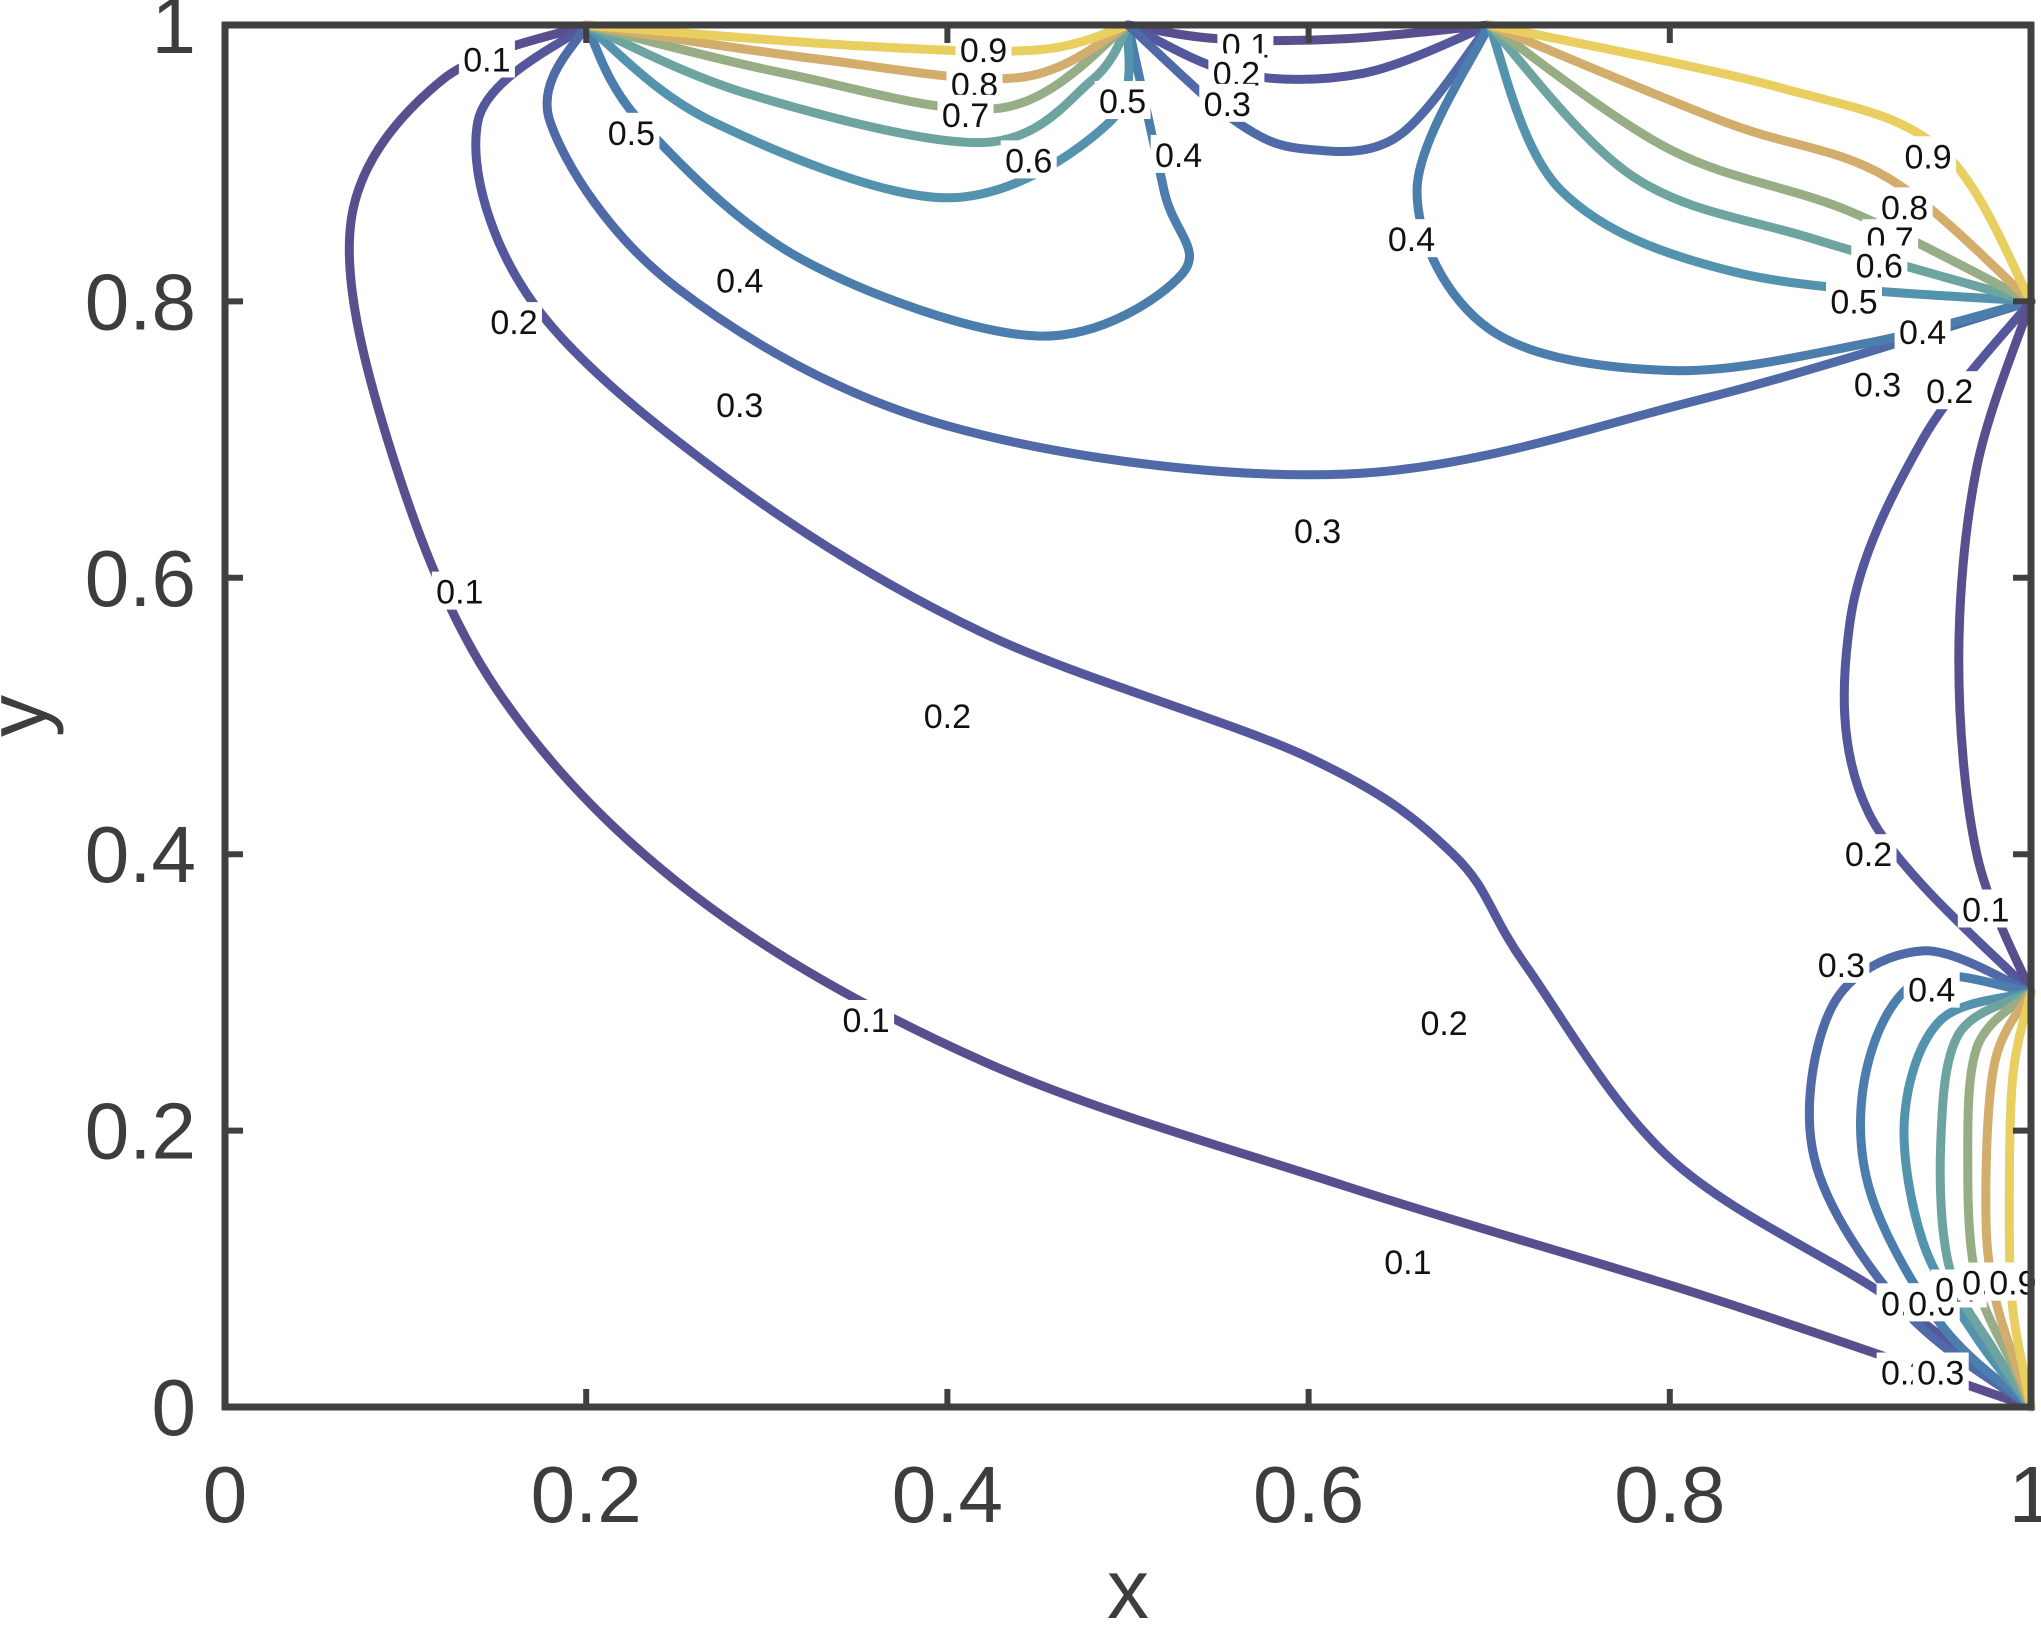 This screenshot has height=1625, width=2041. I want to click on y-tick-label: 1, so click(174, 35).